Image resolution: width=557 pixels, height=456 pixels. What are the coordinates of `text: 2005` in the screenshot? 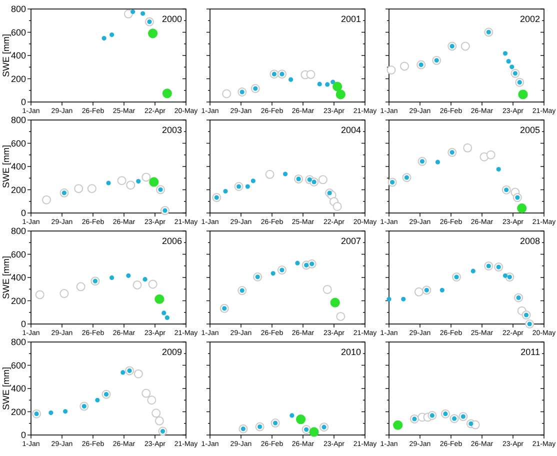 It's located at (530, 130).